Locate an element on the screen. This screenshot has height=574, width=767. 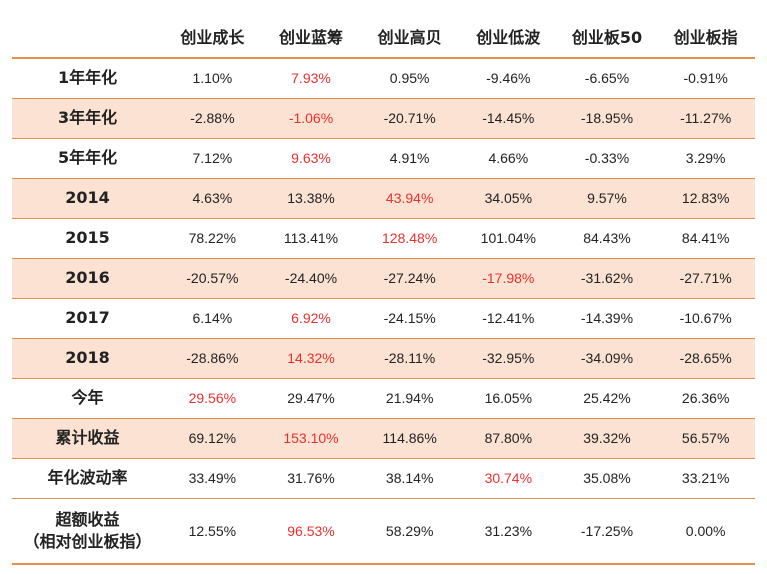
table-cell: -0.33% is located at coordinates (607, 158).